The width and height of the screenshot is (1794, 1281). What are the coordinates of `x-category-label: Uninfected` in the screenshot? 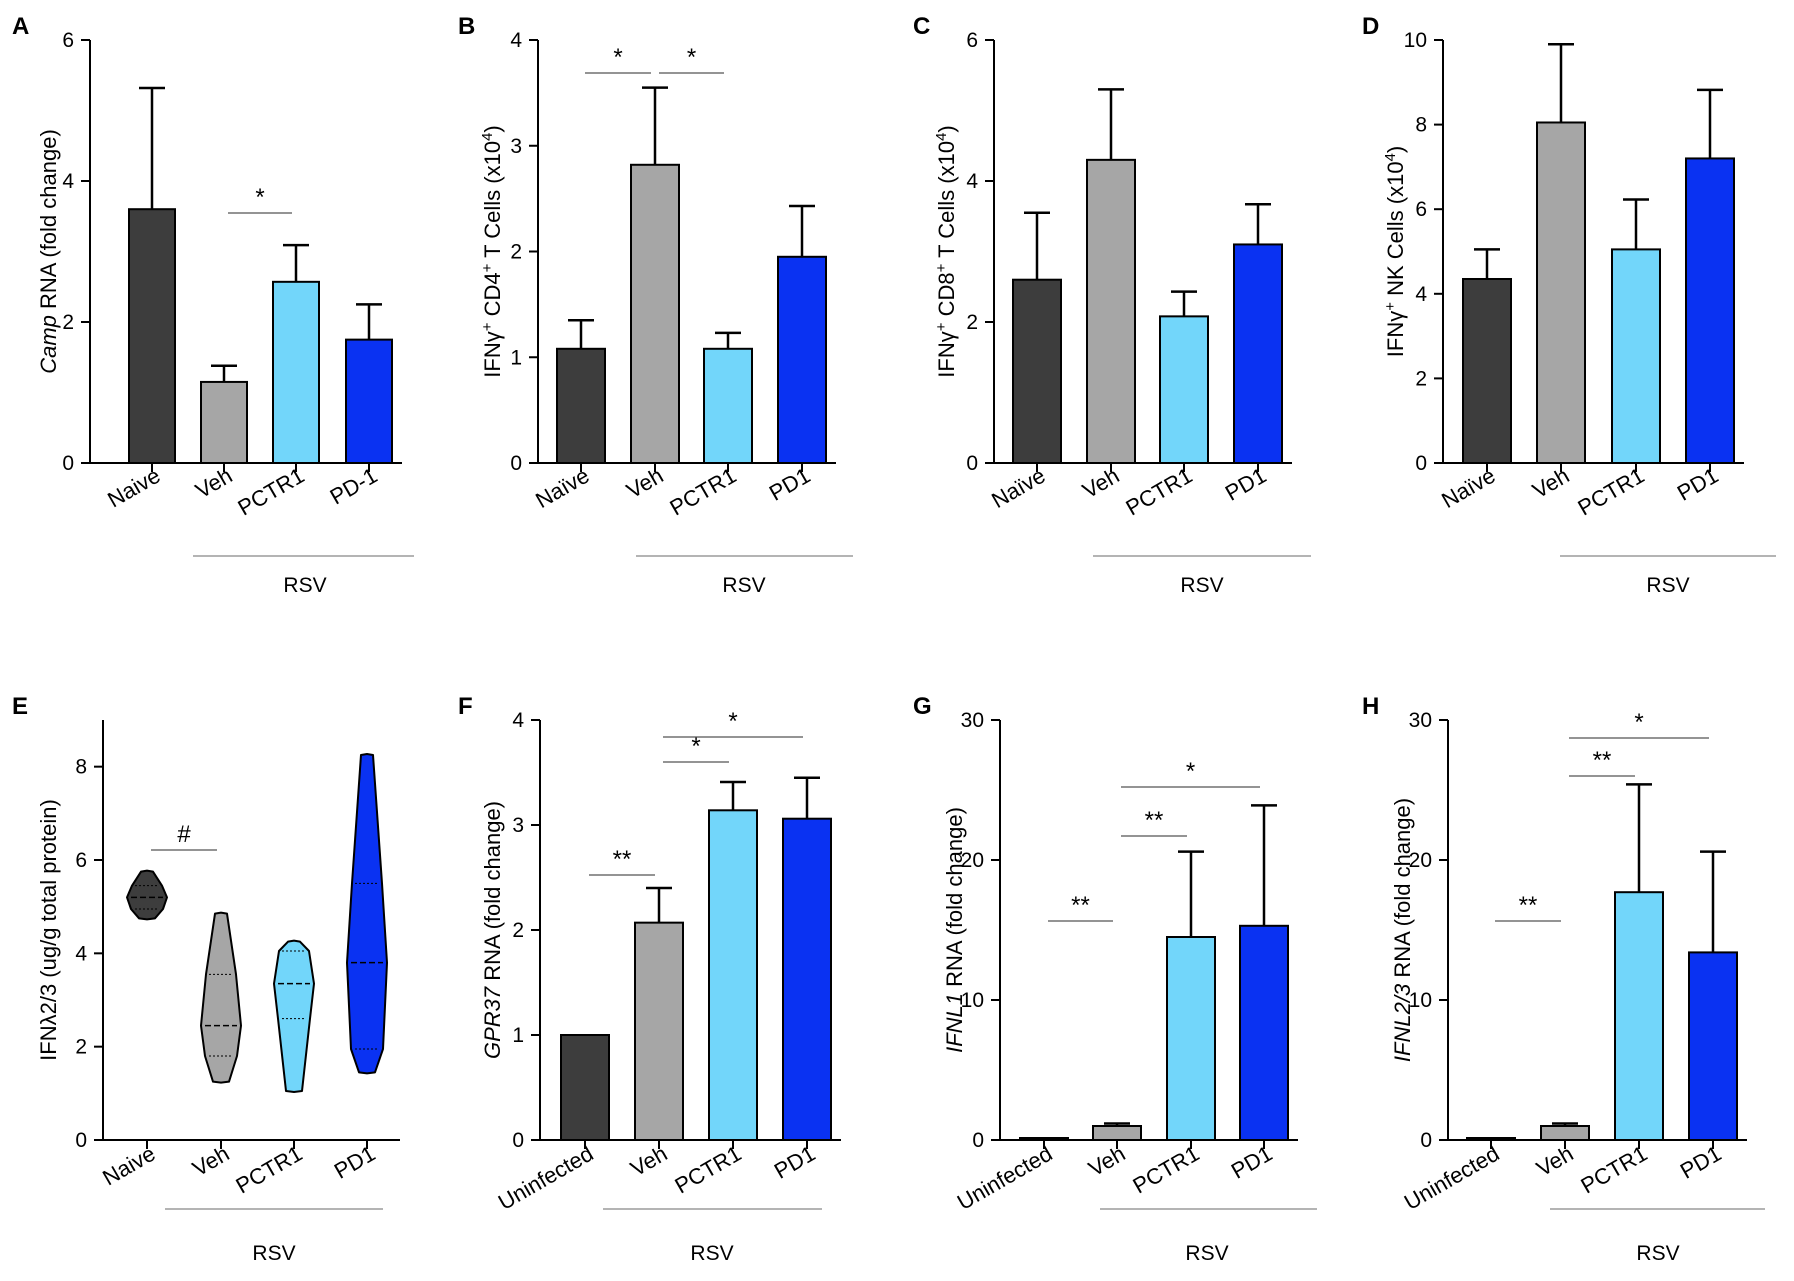 It's located at (1452, 1178).